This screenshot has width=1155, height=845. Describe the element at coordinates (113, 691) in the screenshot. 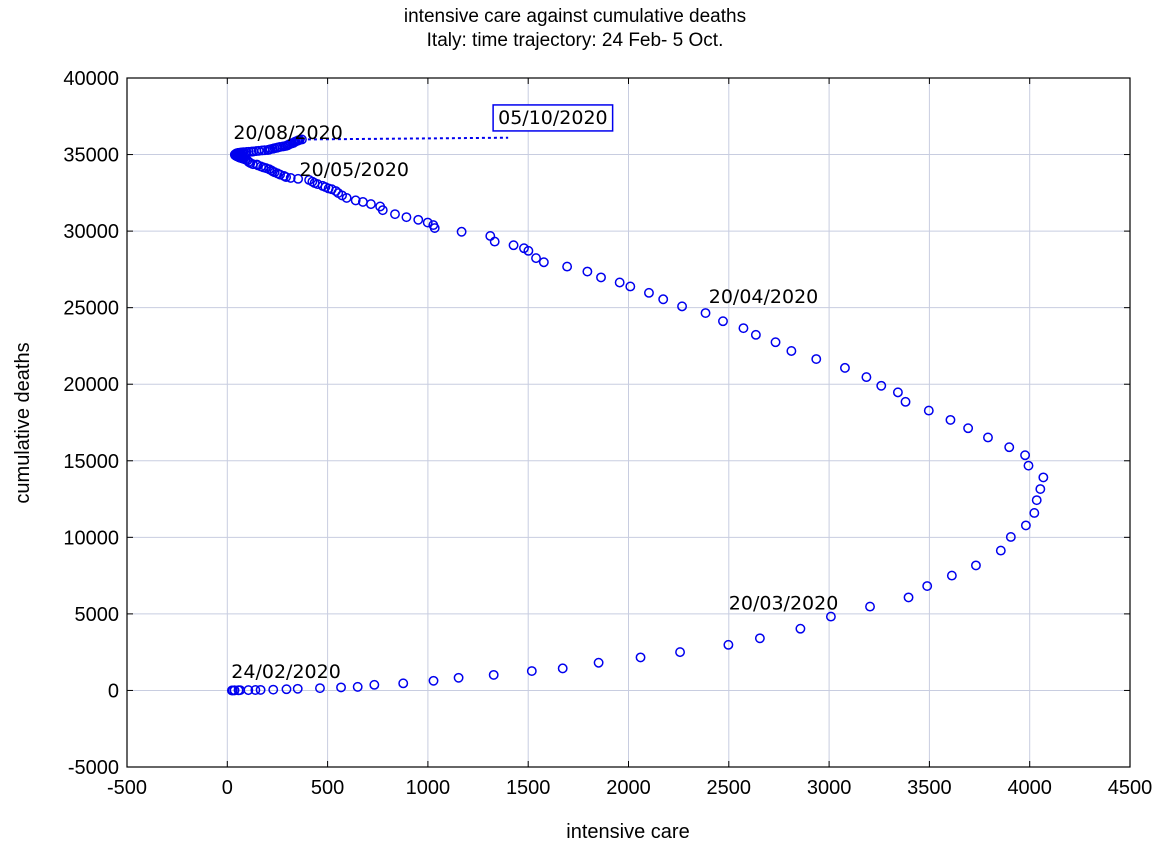

I see `y-tick-label: 0` at that location.